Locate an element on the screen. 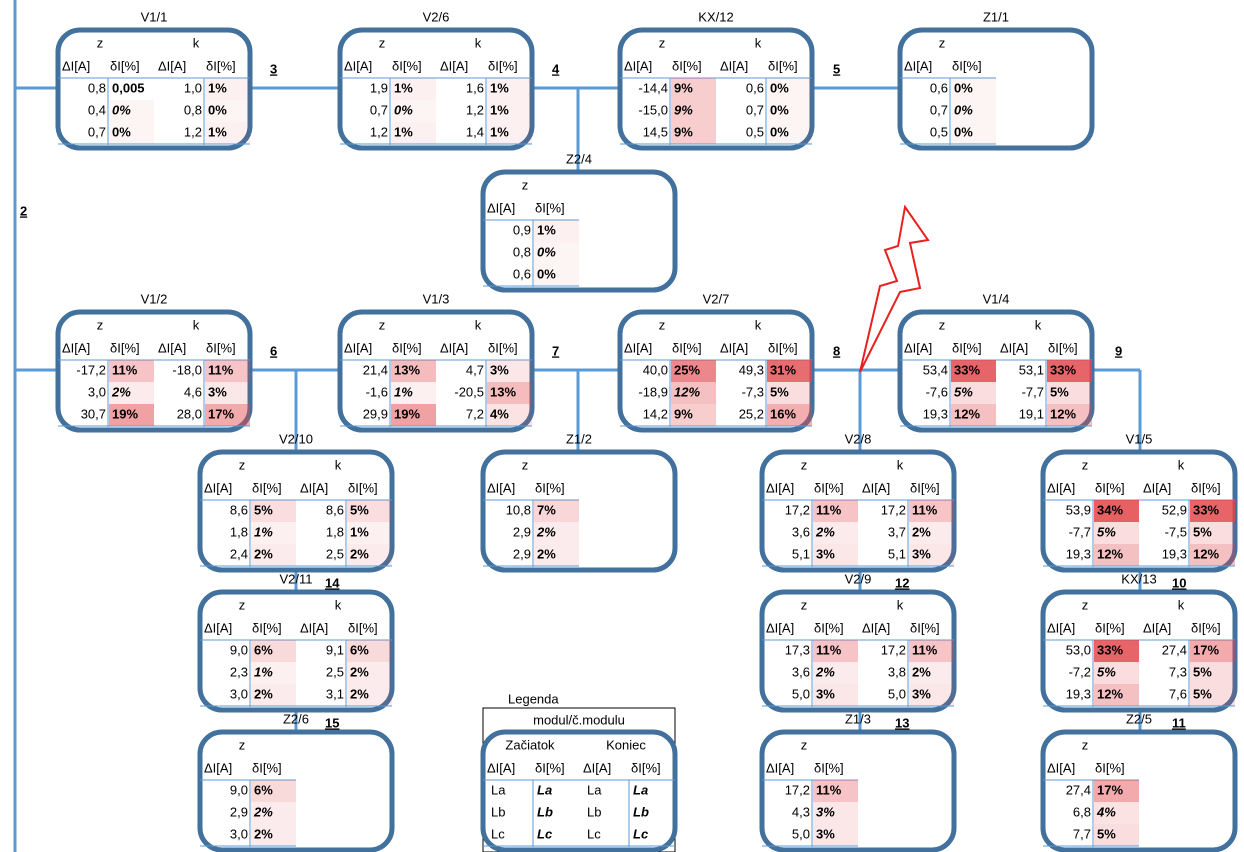 The height and width of the screenshot is (852, 1244). current-value: 7,6 is located at coordinates (1178, 693).